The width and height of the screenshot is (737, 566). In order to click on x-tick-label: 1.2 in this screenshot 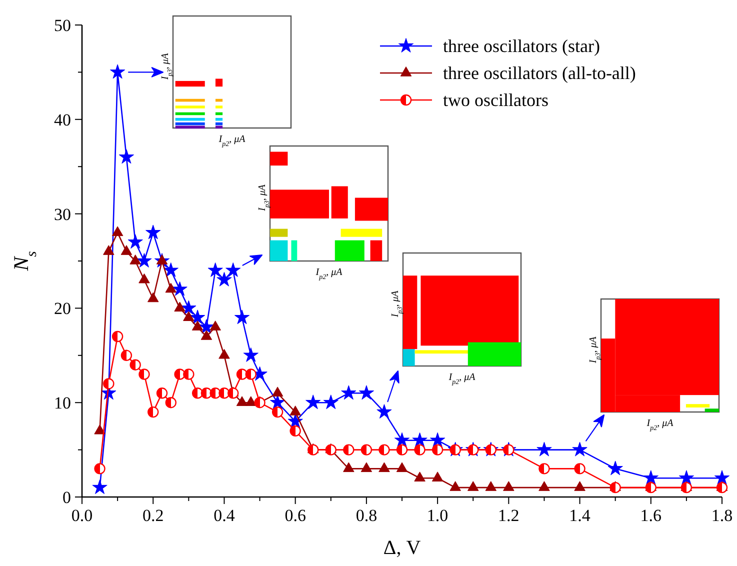, I will do `click(509, 515)`.